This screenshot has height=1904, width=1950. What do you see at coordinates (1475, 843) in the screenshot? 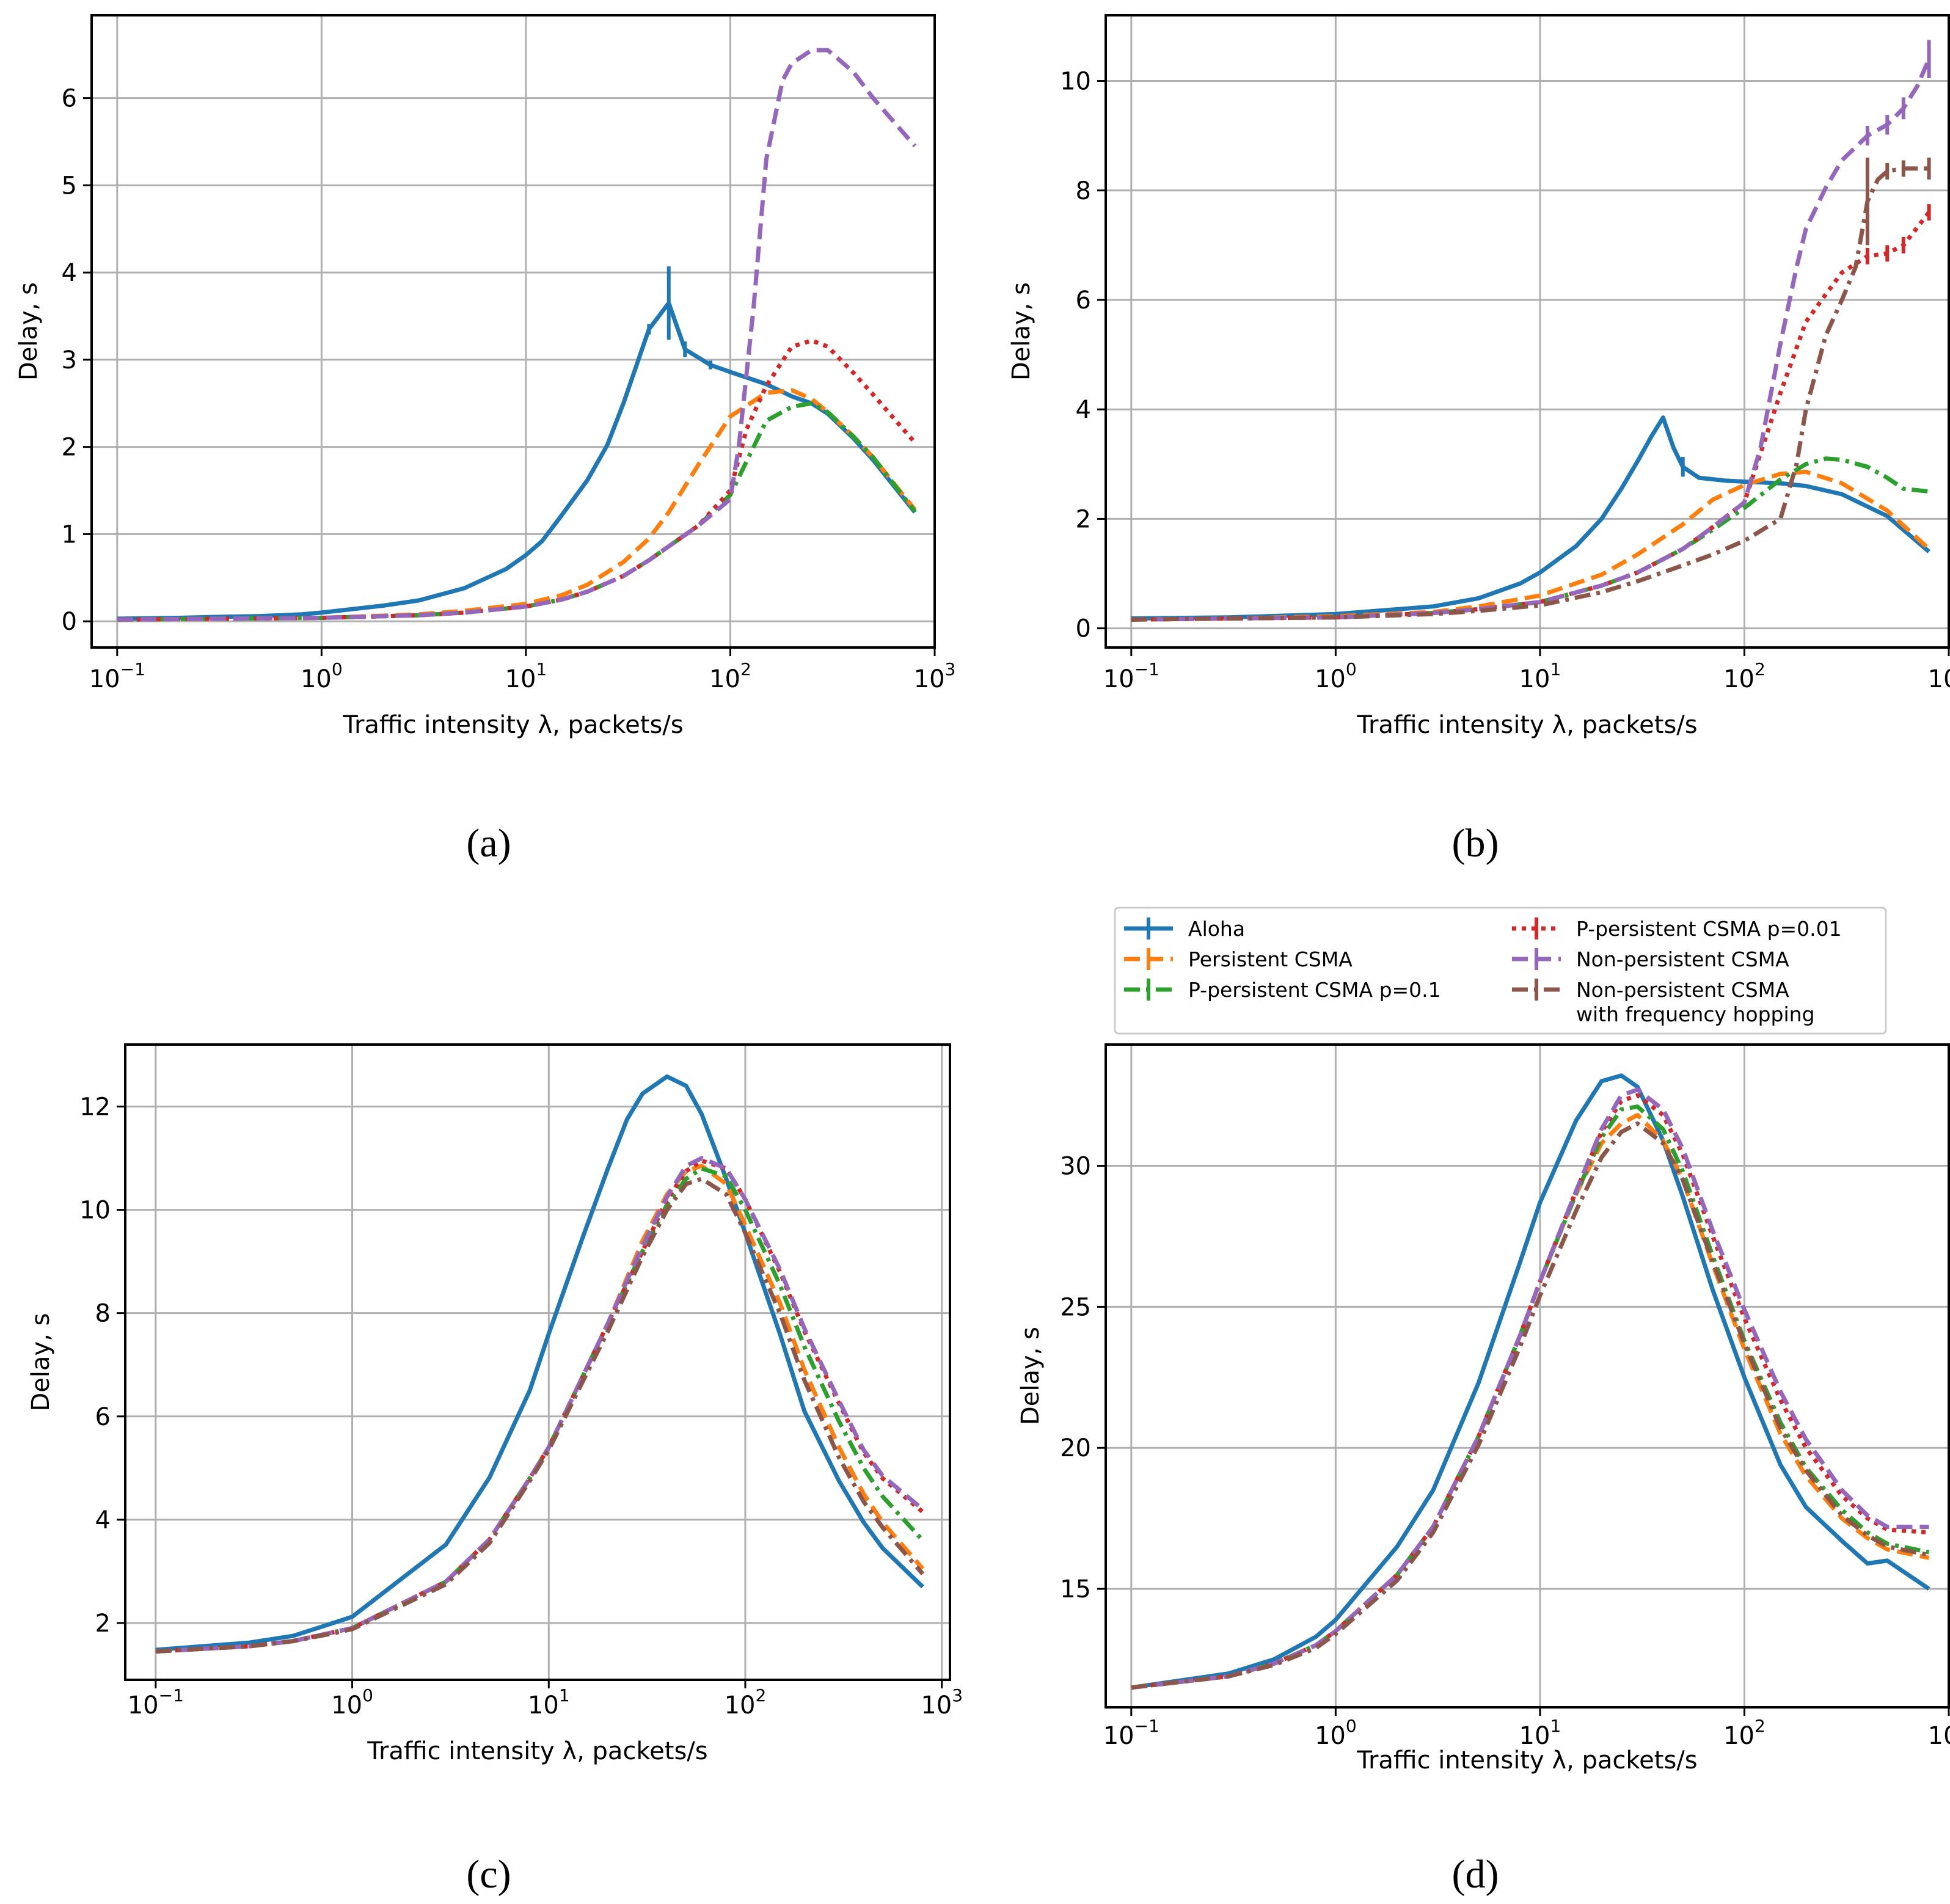
I see `caption-b: (b)` at bounding box center [1475, 843].